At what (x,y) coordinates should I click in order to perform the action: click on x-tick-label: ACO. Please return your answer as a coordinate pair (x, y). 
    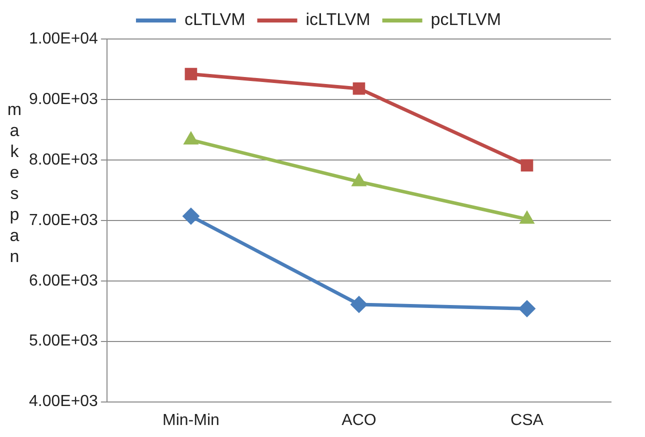
    Looking at the image, I should click on (359, 420).